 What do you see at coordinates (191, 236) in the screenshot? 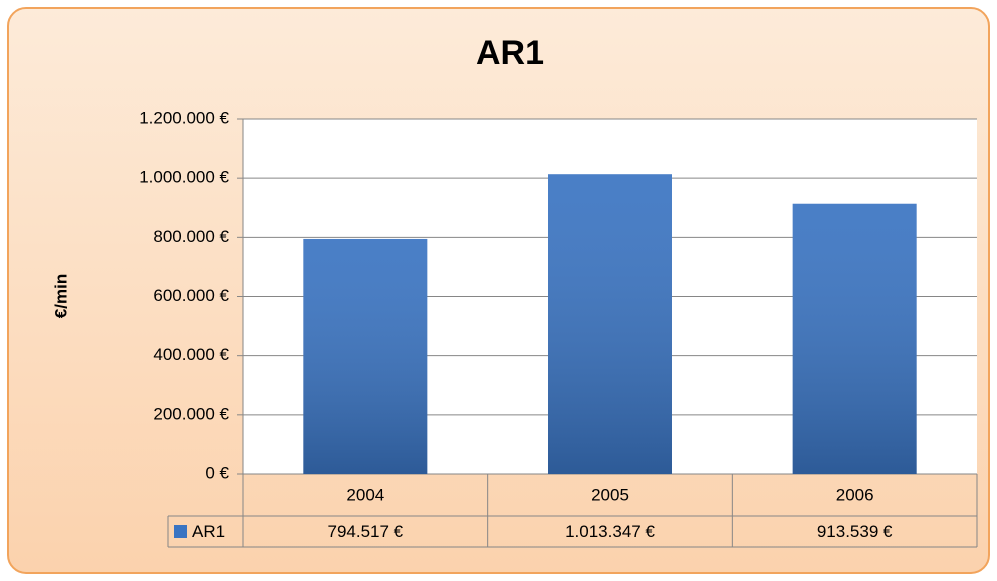
I see `y-tick-label: 800.000 €` at bounding box center [191, 236].